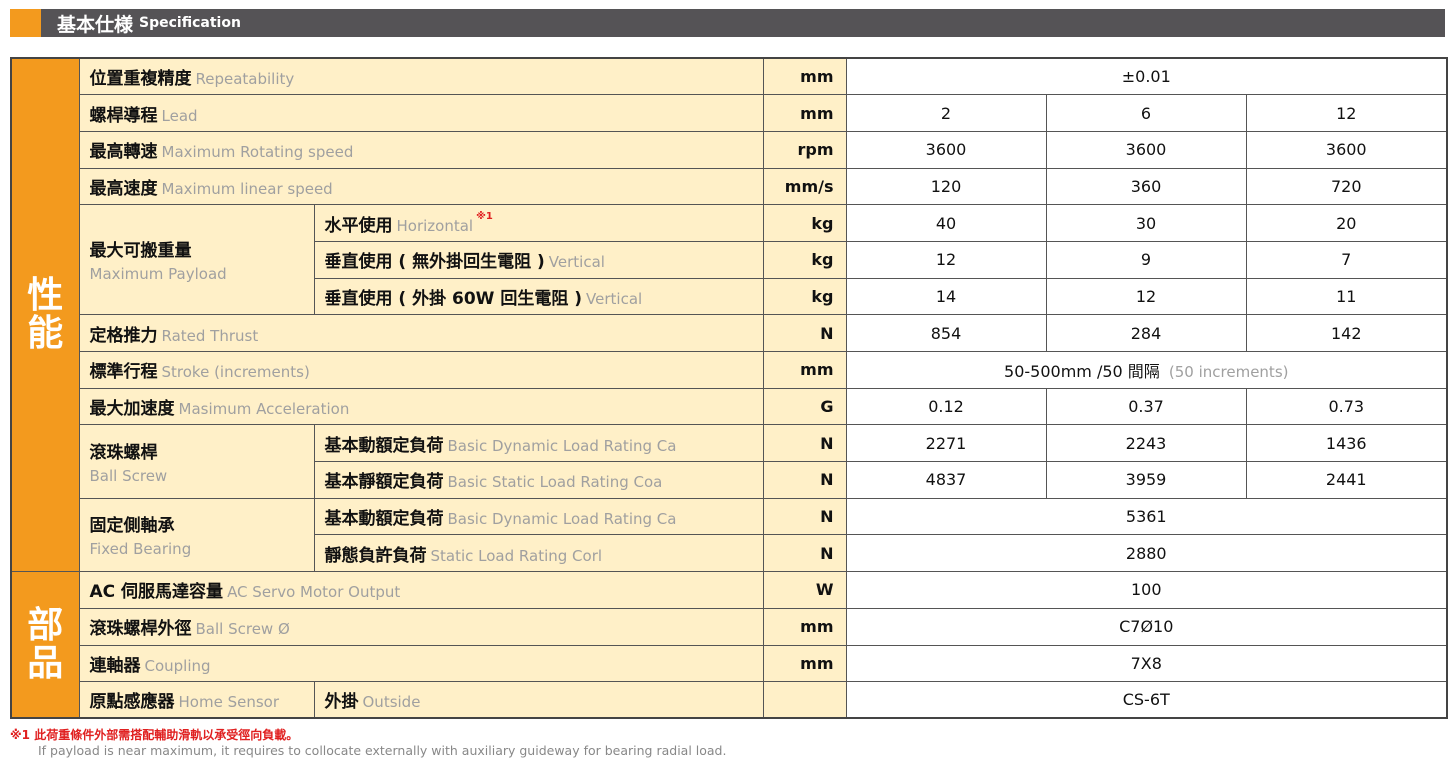  What do you see at coordinates (1346, 443) in the screenshot?
I see `value-cell: 1436` at bounding box center [1346, 443].